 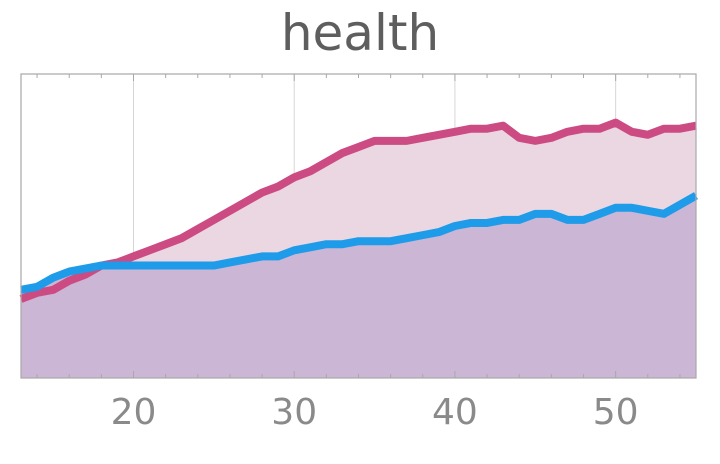 I want to click on xtick-label-30: 30, so click(x=294, y=412).